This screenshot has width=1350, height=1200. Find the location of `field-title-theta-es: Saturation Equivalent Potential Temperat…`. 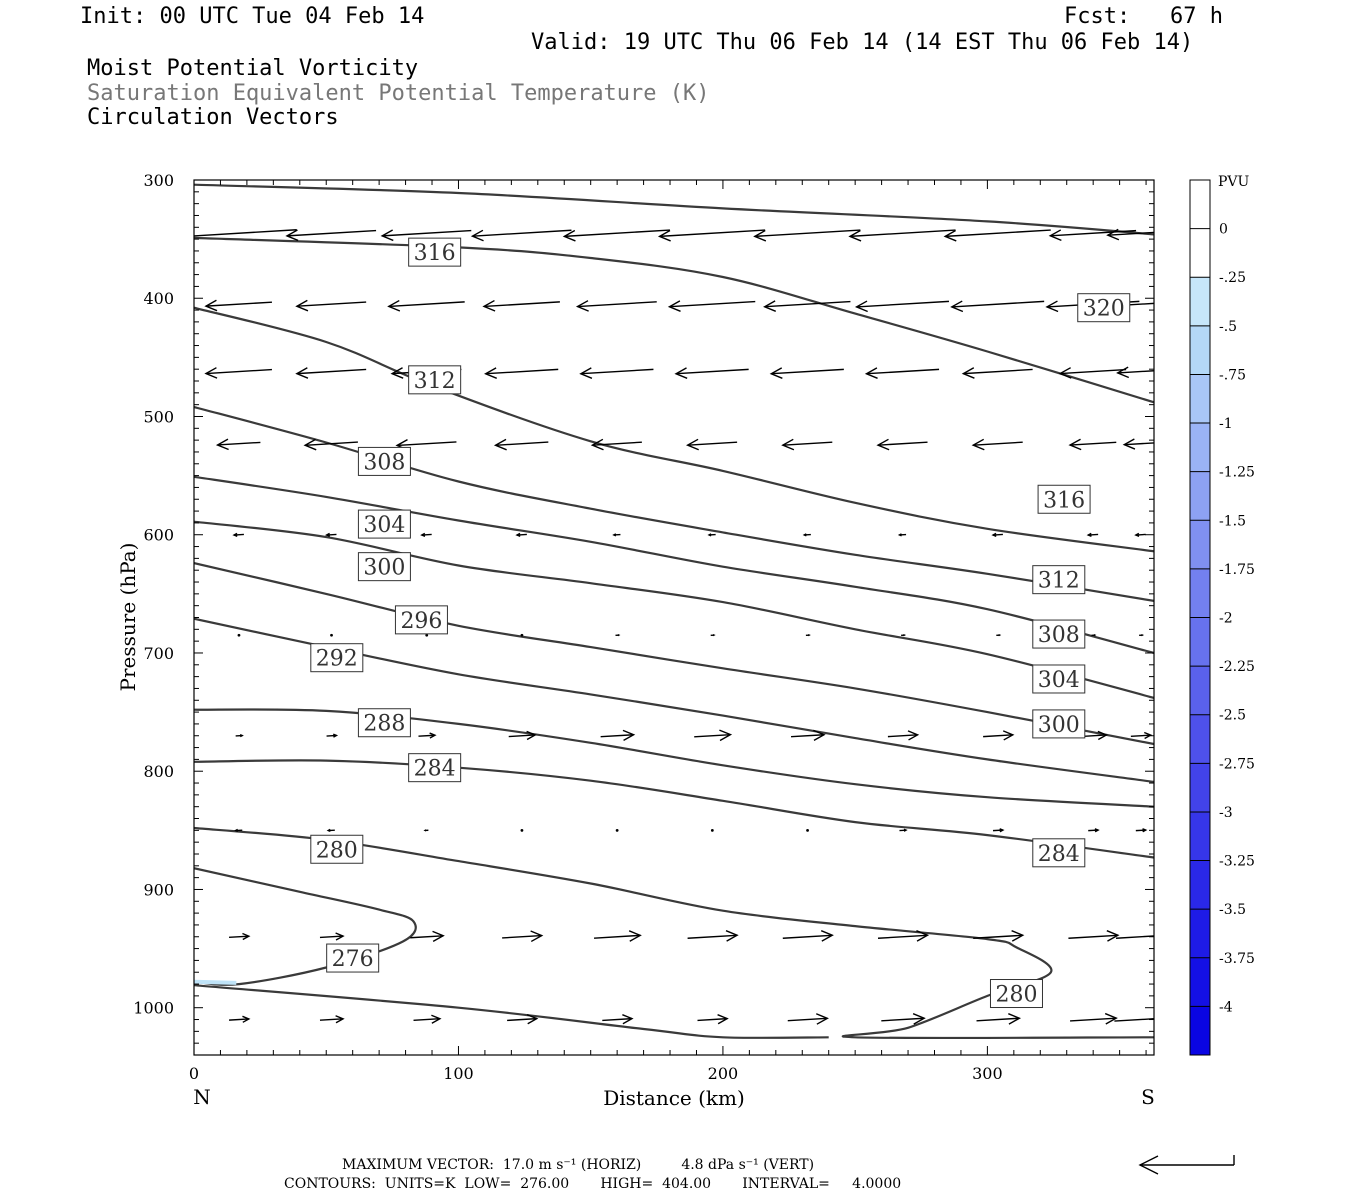

field-title-theta-es: Saturation Equivalent Potential Temperat… is located at coordinates (398, 93).